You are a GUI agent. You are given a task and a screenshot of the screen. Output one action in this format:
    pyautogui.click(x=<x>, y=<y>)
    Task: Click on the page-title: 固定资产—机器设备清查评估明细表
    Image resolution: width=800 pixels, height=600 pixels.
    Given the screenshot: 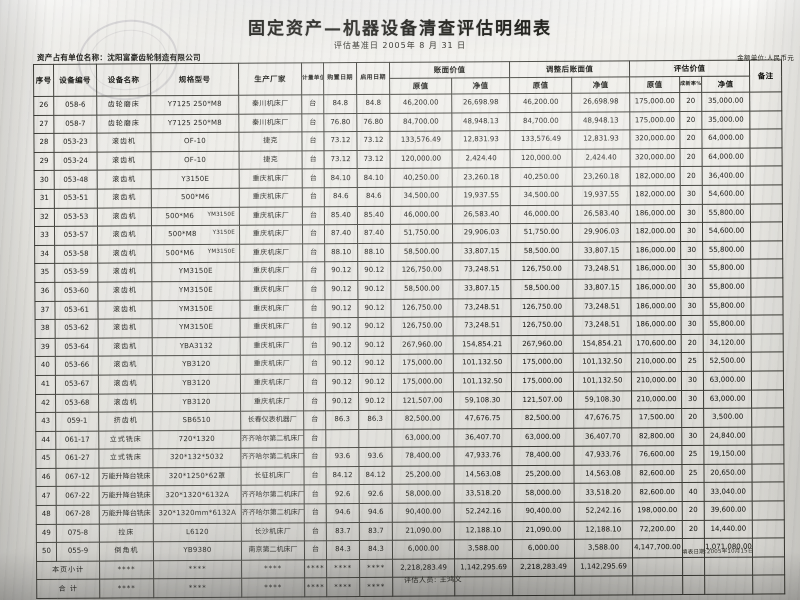 What is the action you would take?
    pyautogui.click(x=400, y=29)
    